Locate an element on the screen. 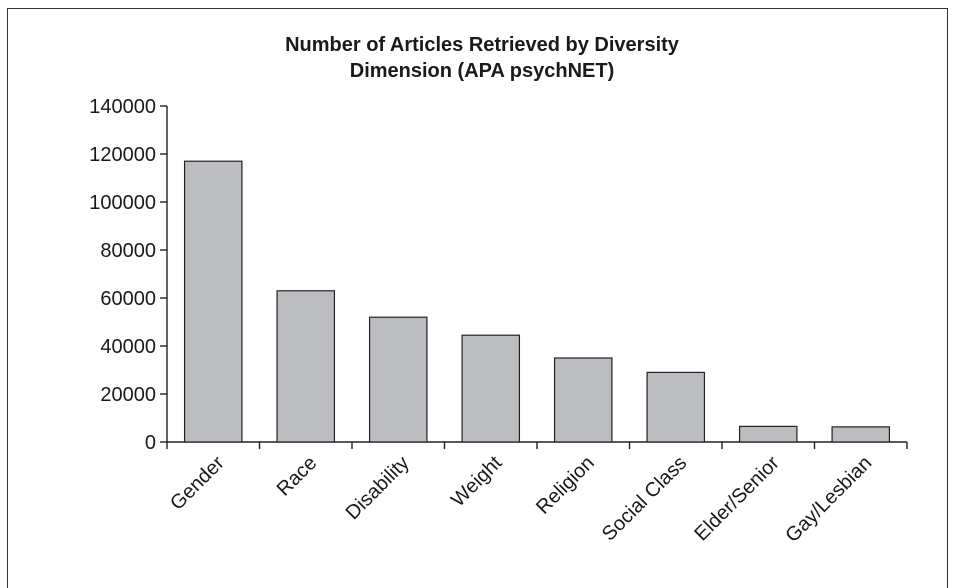 The height and width of the screenshot is (588, 957). bar-social-class is located at coordinates (676, 407).